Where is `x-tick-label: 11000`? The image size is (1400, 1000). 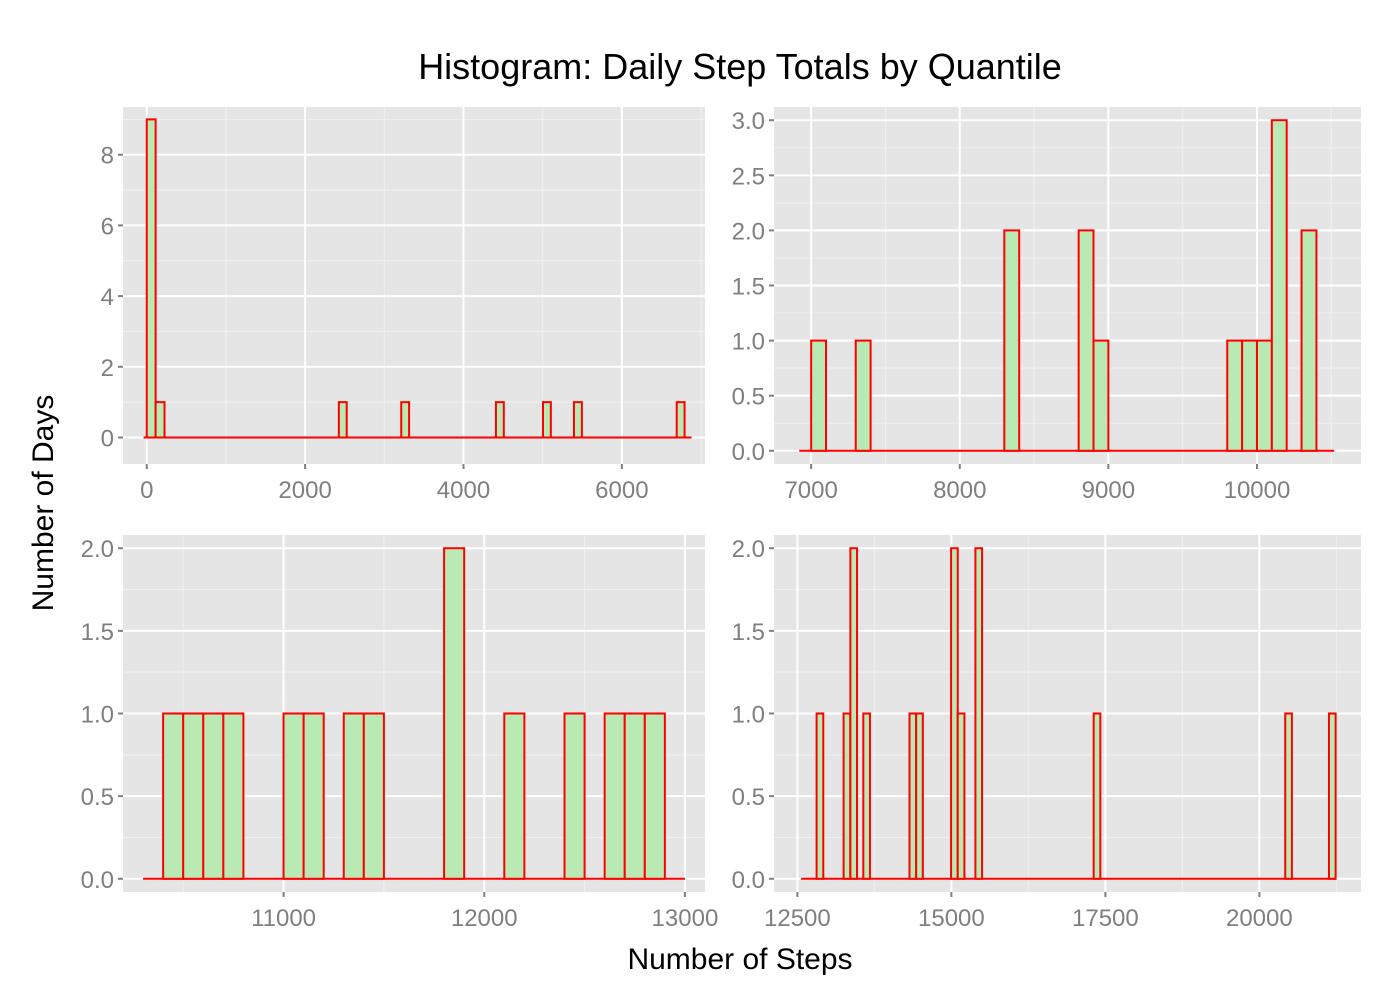
x-tick-label: 11000 is located at coordinates (283, 918).